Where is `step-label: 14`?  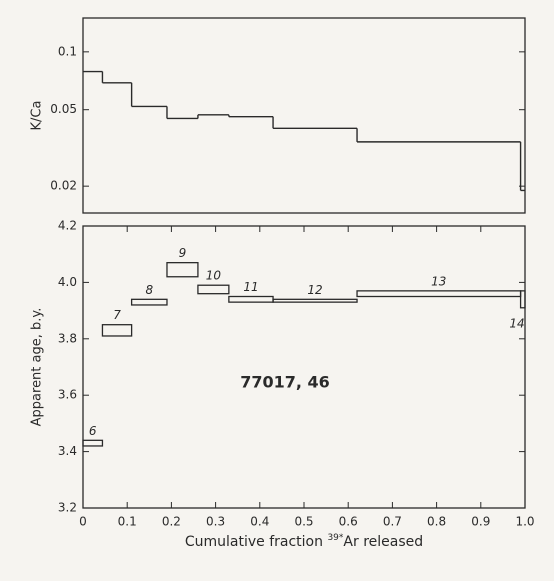 step-label: 14 is located at coordinates (516, 323).